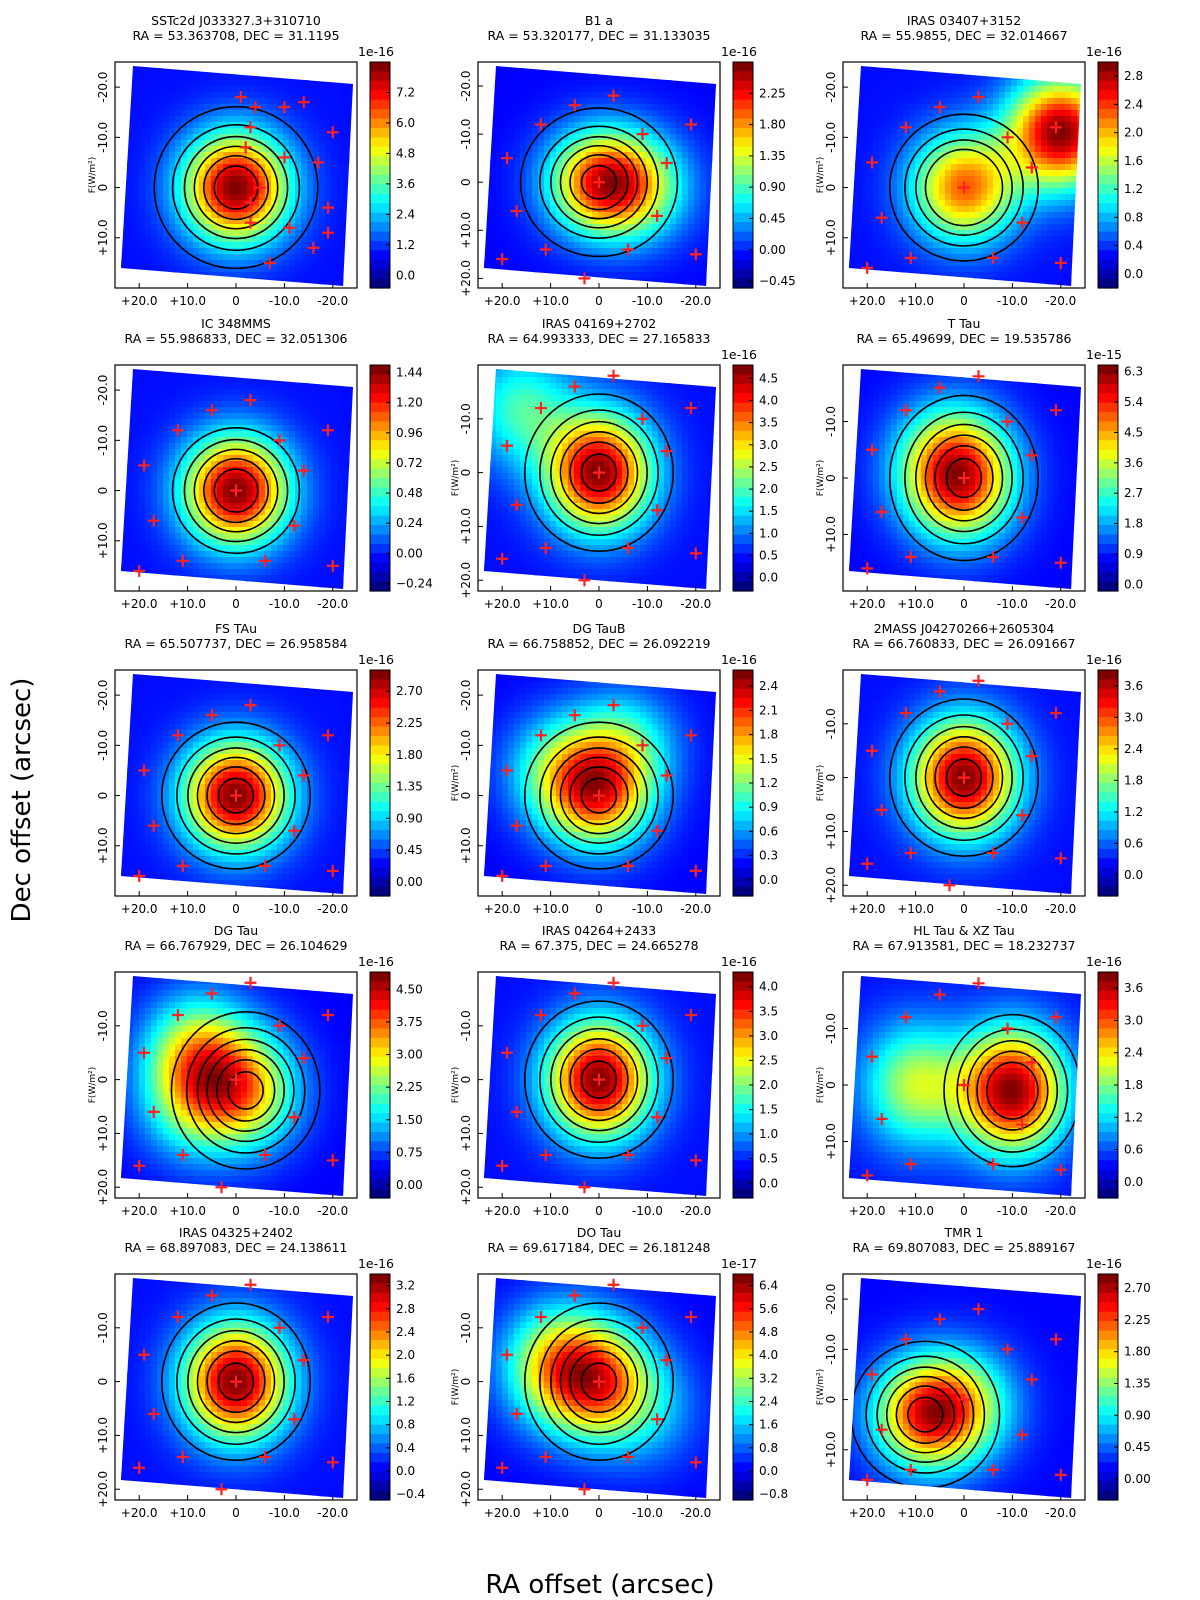 This screenshot has height=1600, width=1200. What do you see at coordinates (599, 323) in the screenshot?
I see `panel-title: IRAS 04169+2702` at bounding box center [599, 323].